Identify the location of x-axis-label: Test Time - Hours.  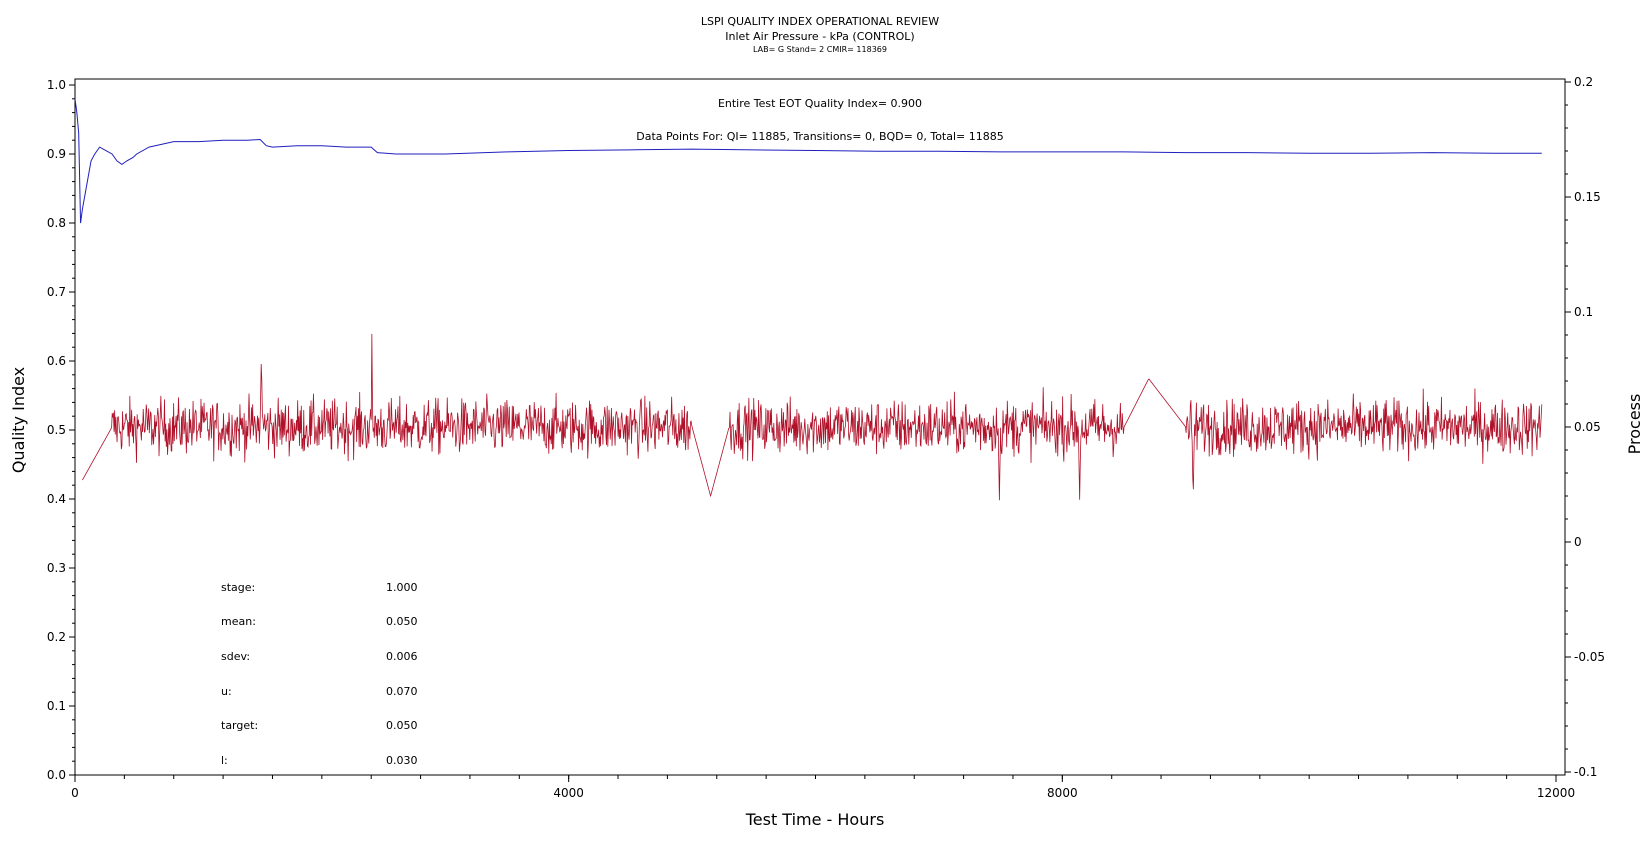
(815, 819).